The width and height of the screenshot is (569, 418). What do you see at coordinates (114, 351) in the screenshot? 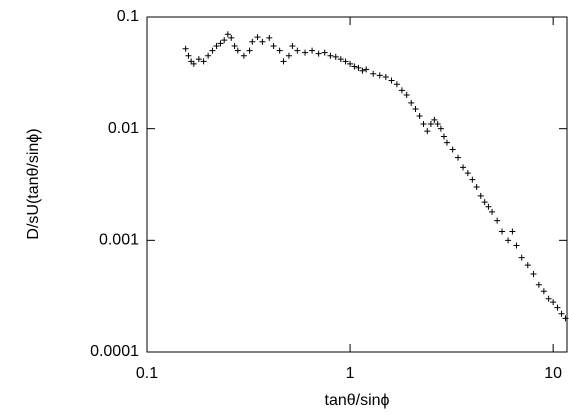
I see `y-tick-label: 0.0001` at bounding box center [114, 351].